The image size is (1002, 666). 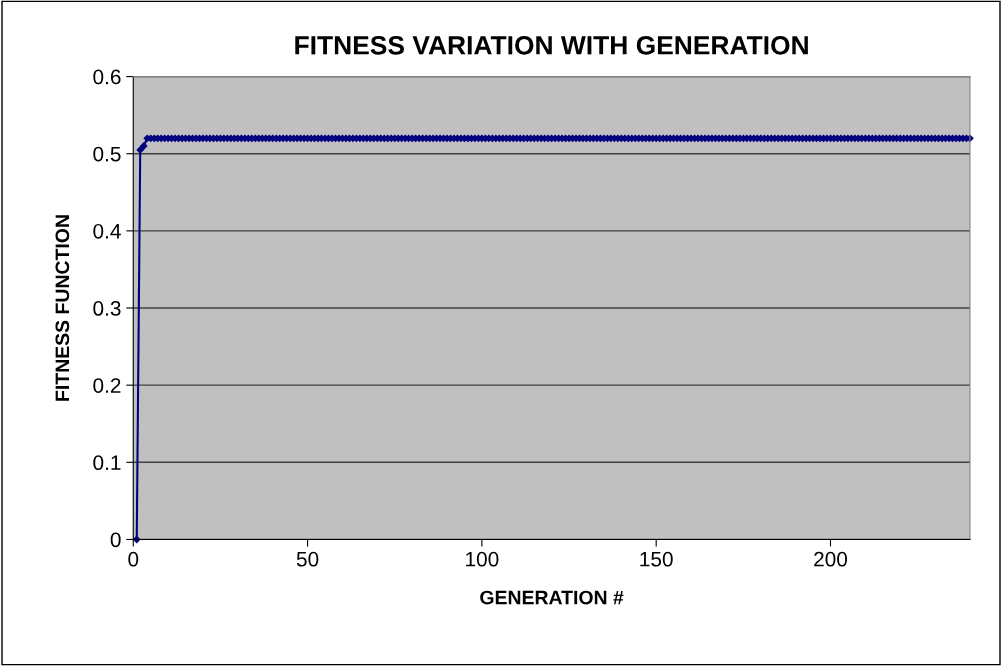 What do you see at coordinates (307, 559) in the screenshot?
I see `x-tick-label: 50` at bounding box center [307, 559].